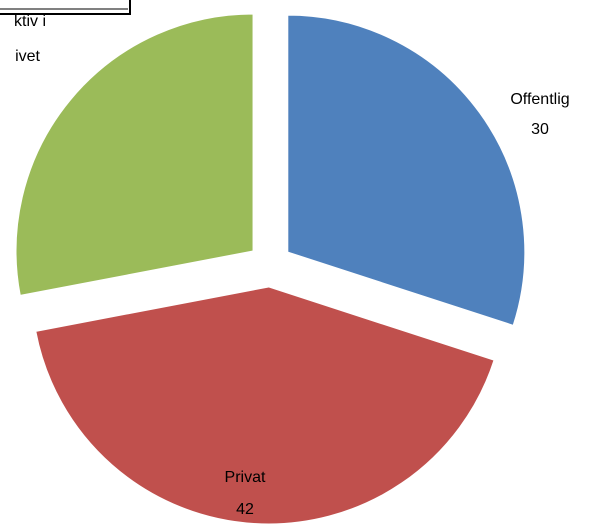 This screenshot has width=603, height=524. I want to click on value-label: 30, so click(540, 129).